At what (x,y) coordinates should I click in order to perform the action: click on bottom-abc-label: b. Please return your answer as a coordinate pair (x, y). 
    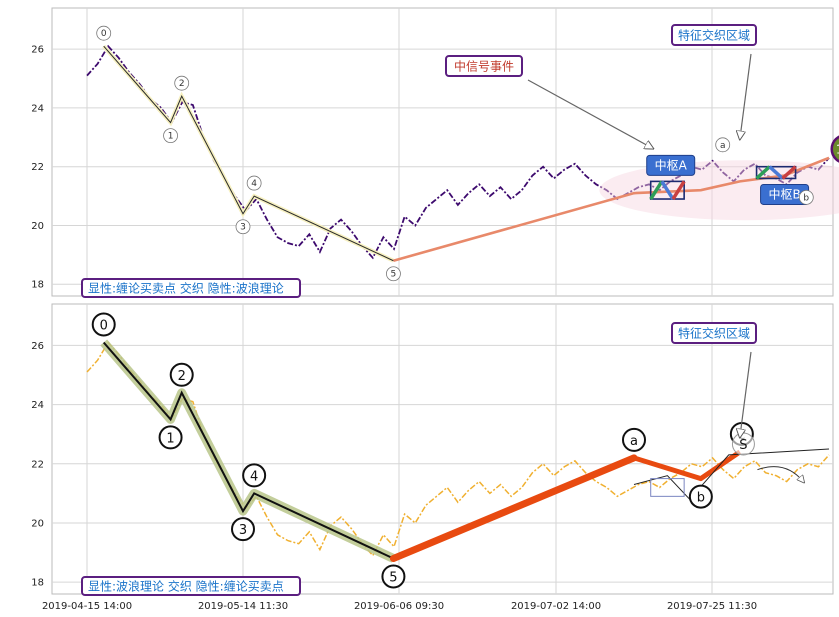
    Looking at the image, I should click on (701, 498).